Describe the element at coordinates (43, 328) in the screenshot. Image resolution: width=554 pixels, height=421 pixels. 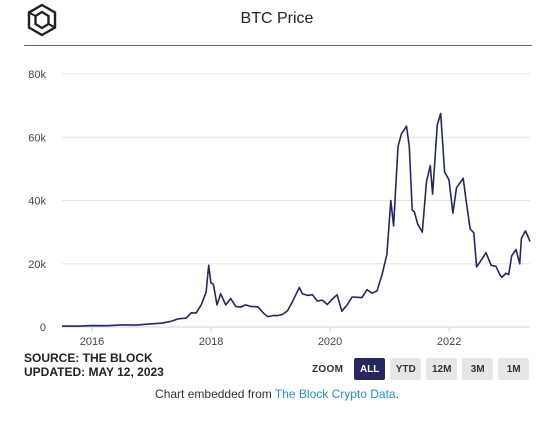
I see `y-tick-label: 0` at that location.